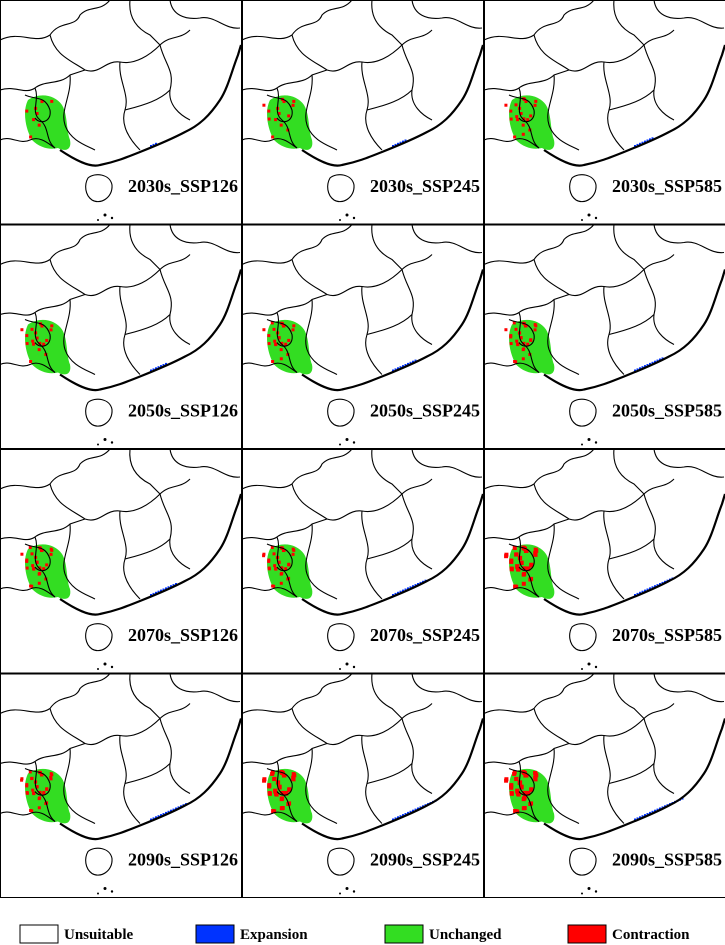 This screenshot has width=725, height=945. I want to click on panel-label: 2030s_SSP585, so click(667, 186).